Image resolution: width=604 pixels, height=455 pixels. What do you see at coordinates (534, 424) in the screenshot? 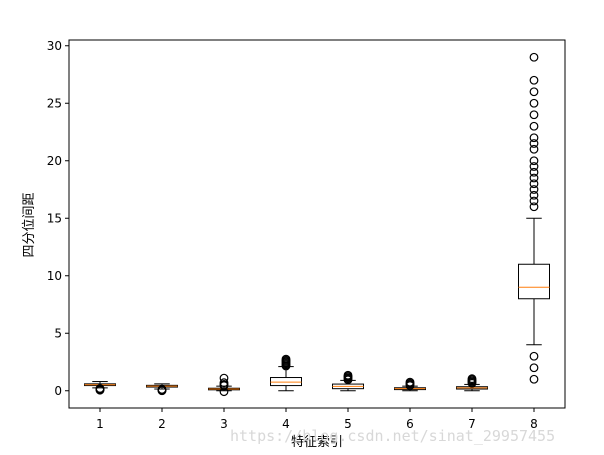
I see `x-tick-label: 8` at bounding box center [534, 424].